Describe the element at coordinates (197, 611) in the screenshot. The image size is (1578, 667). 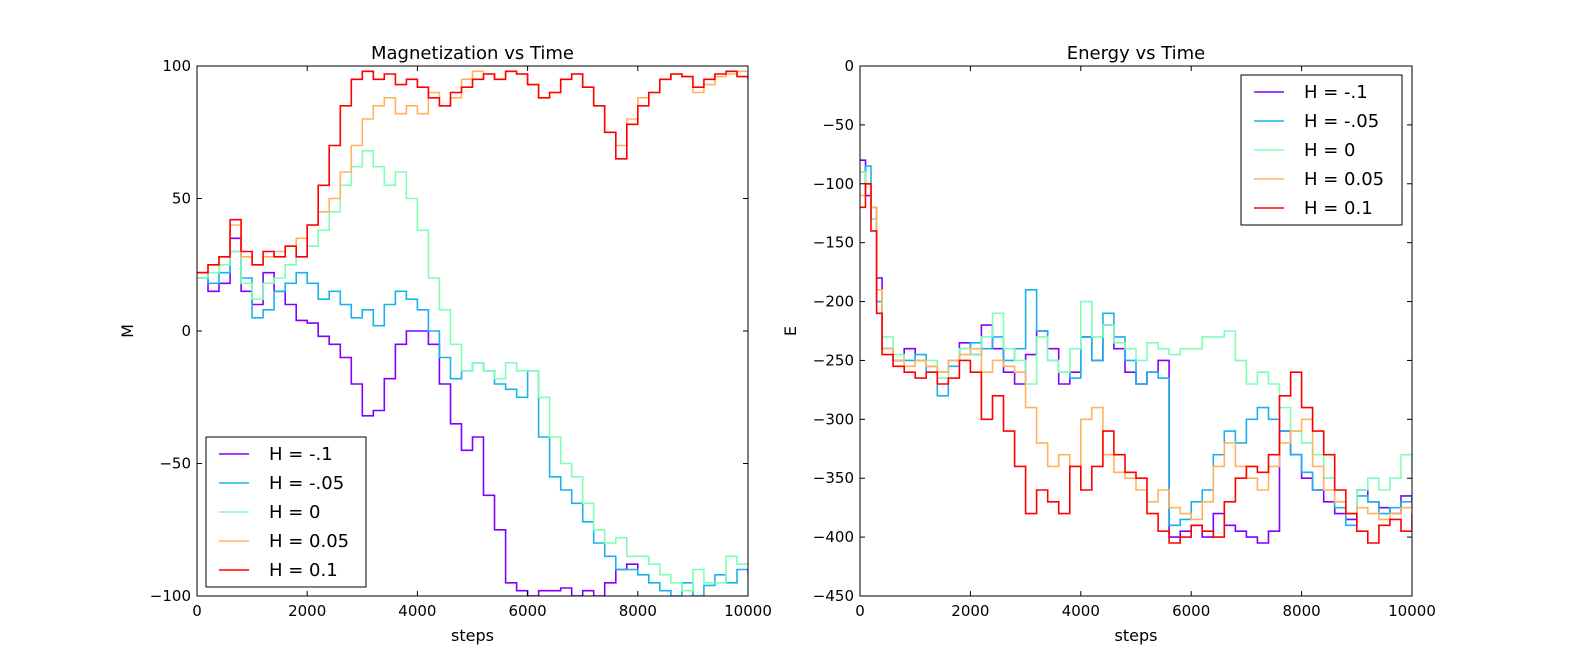
I see `x-tick-label-0-0: 0` at that location.